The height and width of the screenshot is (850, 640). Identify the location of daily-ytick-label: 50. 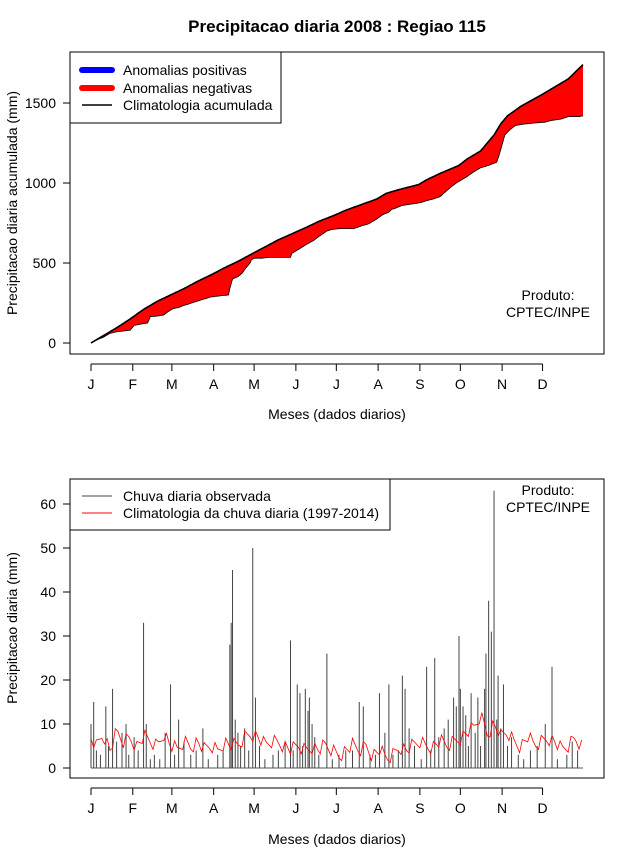
(48, 548).